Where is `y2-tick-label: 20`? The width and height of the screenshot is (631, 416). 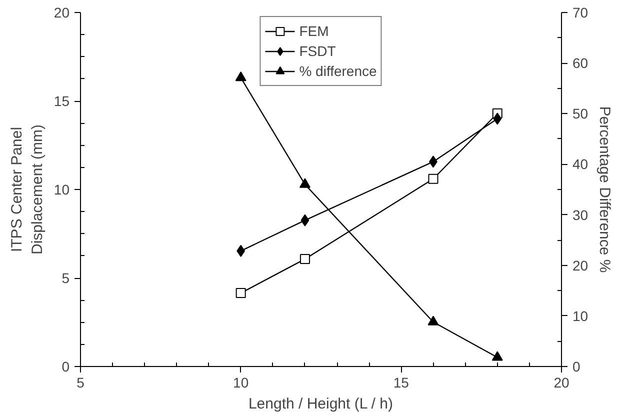 y2-tick-label: 20 is located at coordinates (580, 265).